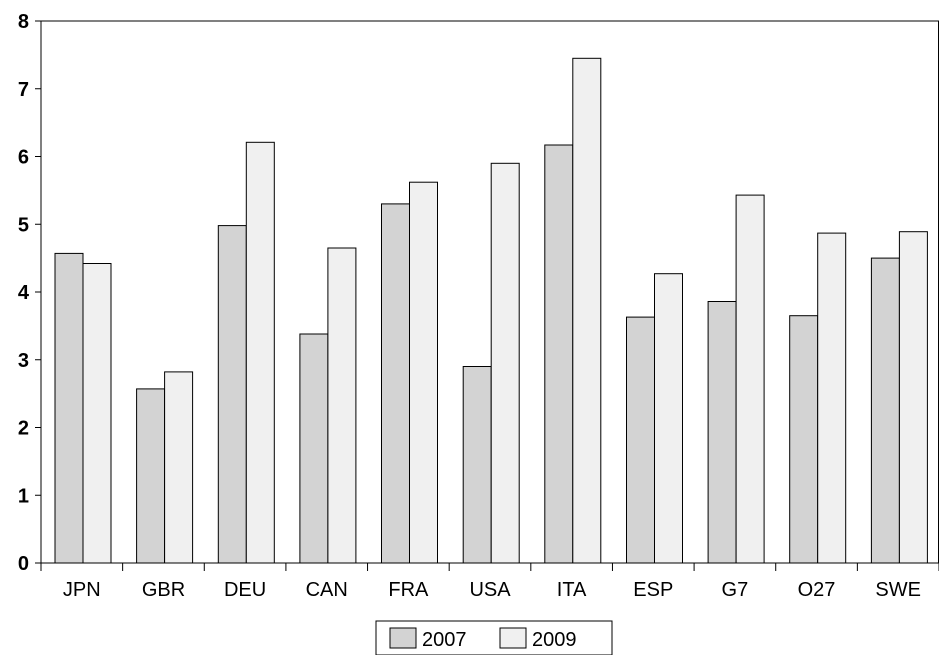  Describe the element at coordinates (403, 638) in the screenshot. I see `legend-swatch-2007` at that location.